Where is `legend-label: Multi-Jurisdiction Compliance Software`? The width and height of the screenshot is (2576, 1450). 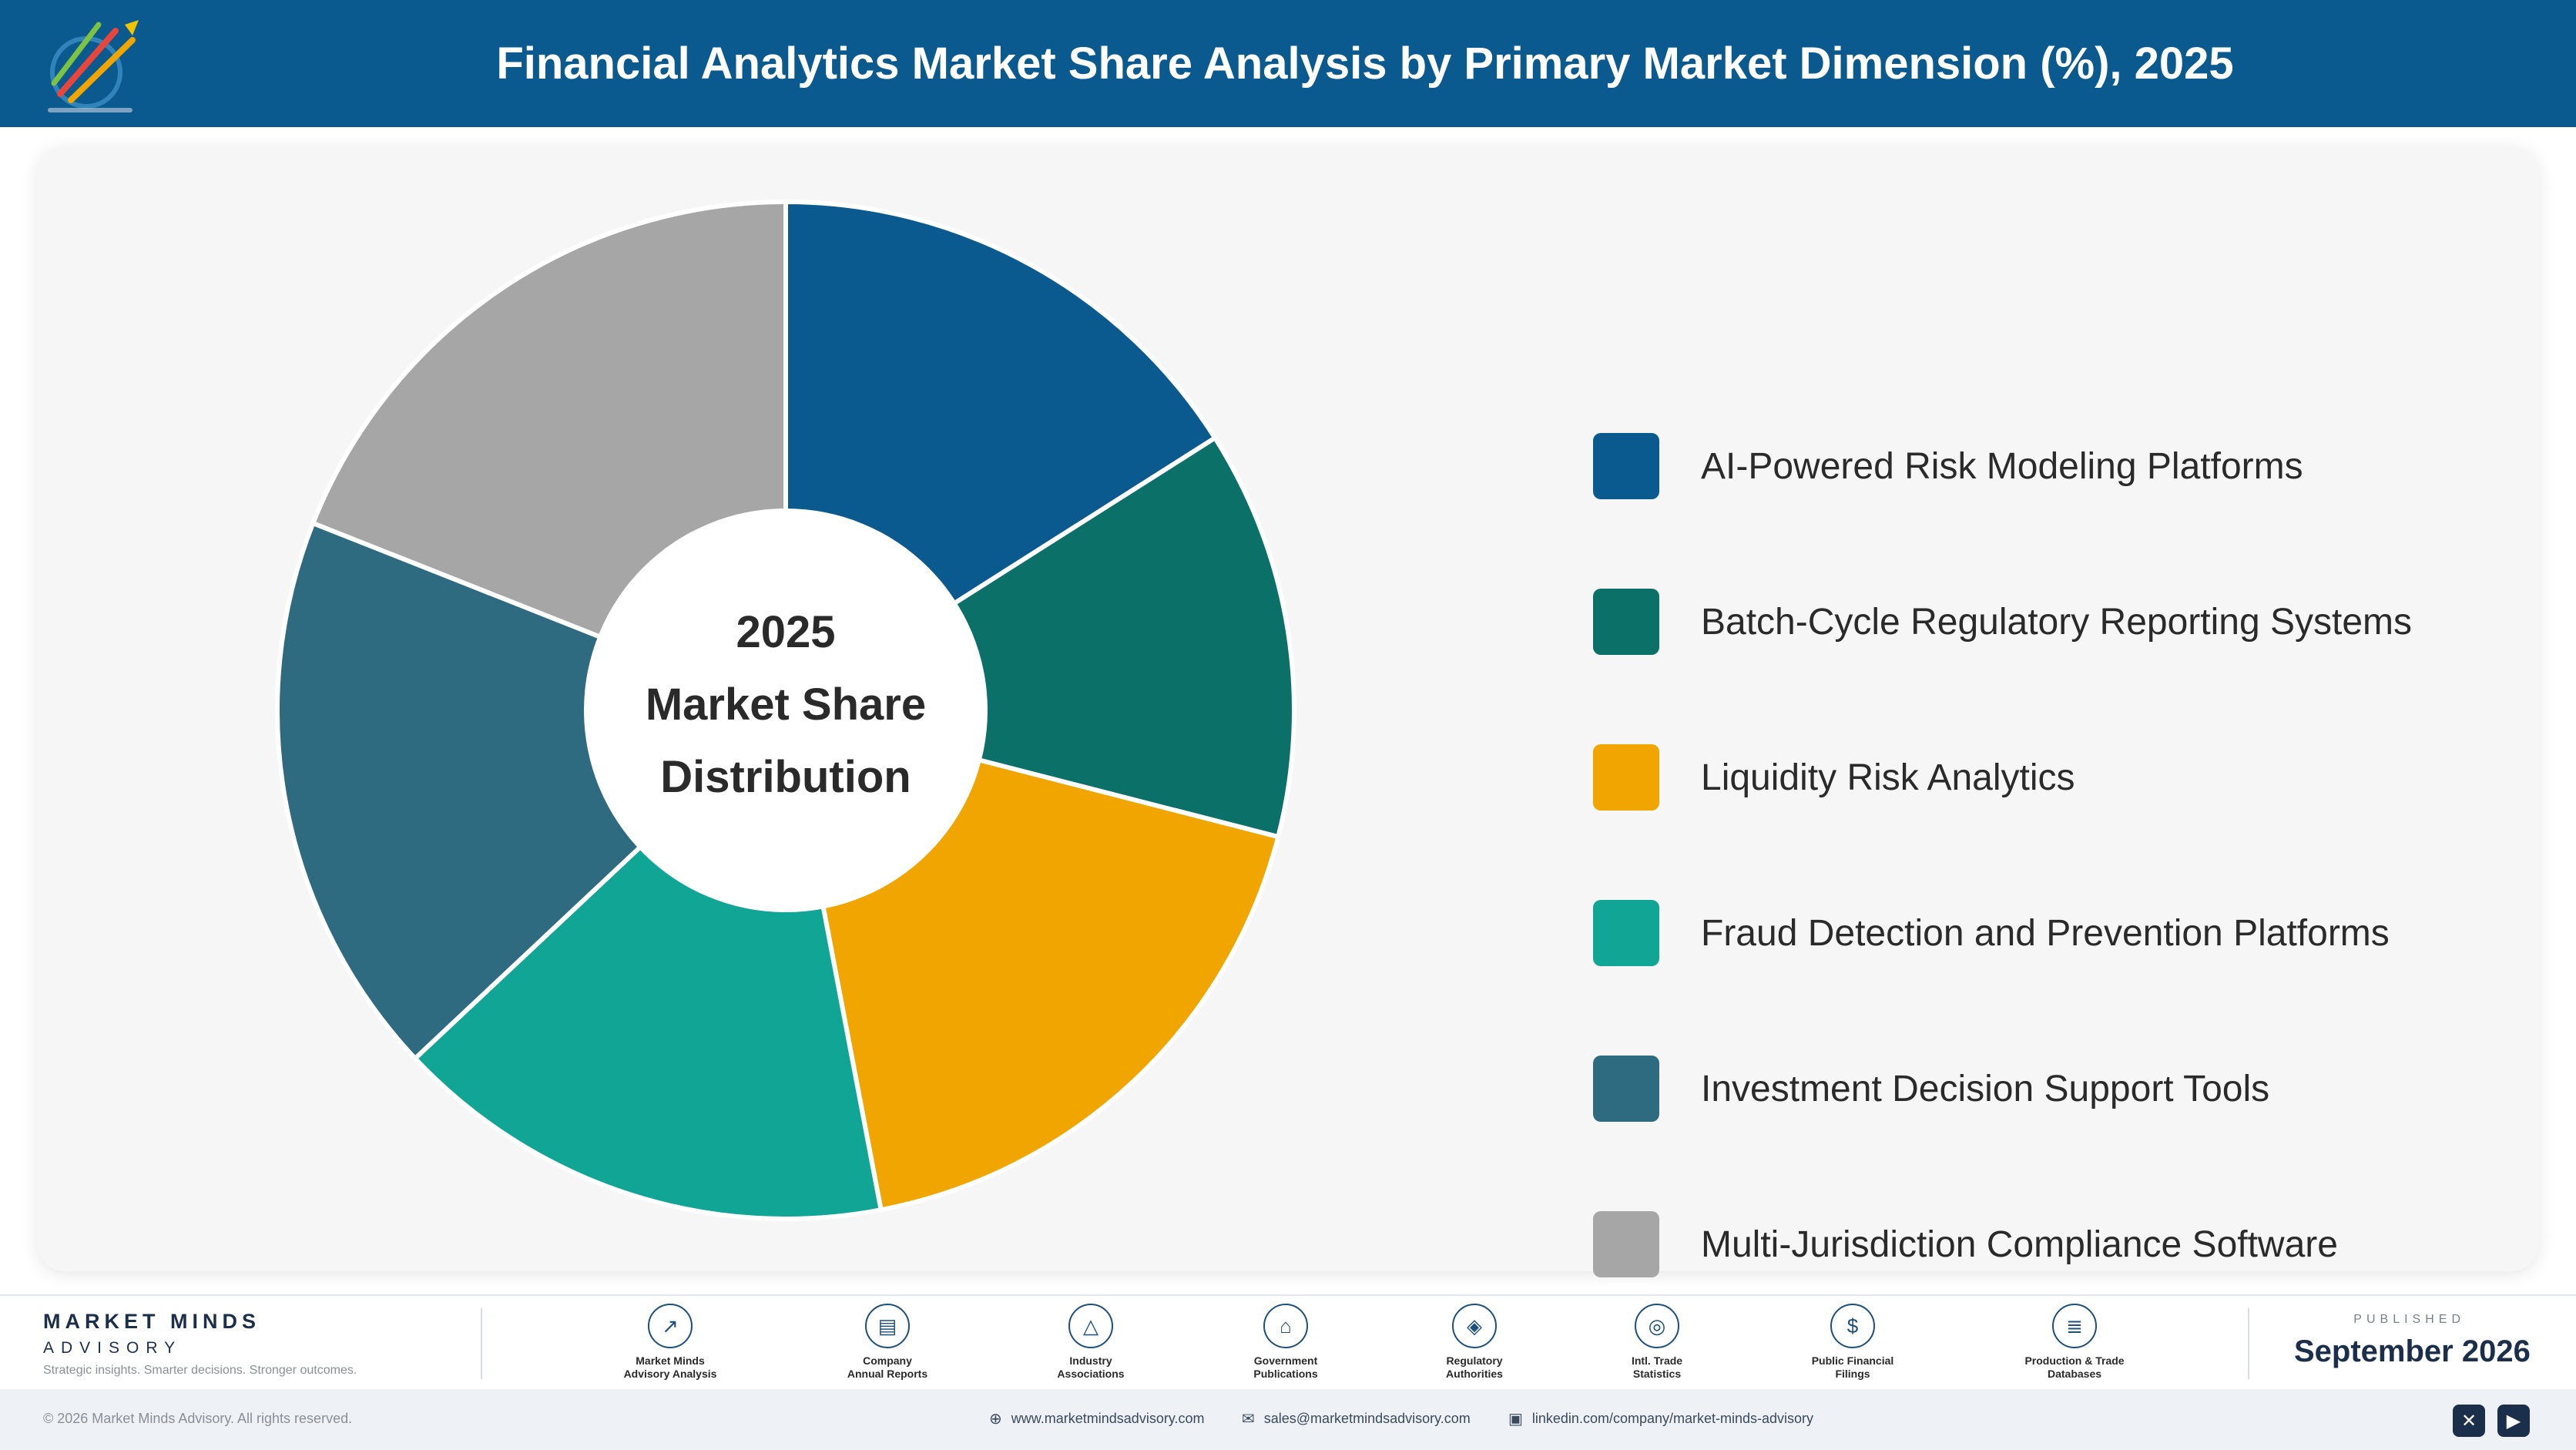 legend-label: Multi-Jurisdiction Compliance Software is located at coordinates (2019, 1244).